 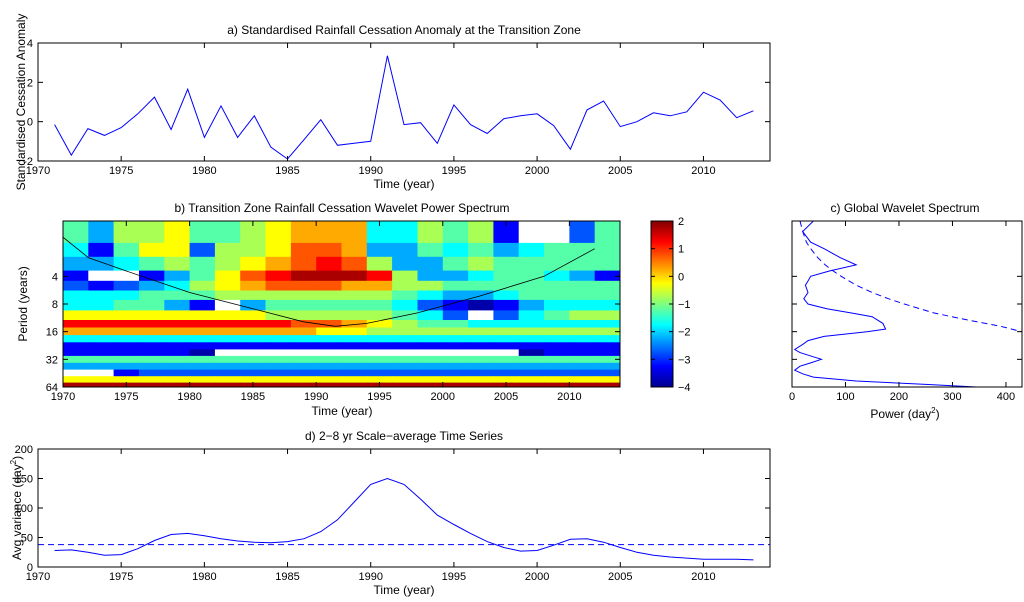 I want to click on colorbar-tick-label: −3, so click(x=684, y=360).